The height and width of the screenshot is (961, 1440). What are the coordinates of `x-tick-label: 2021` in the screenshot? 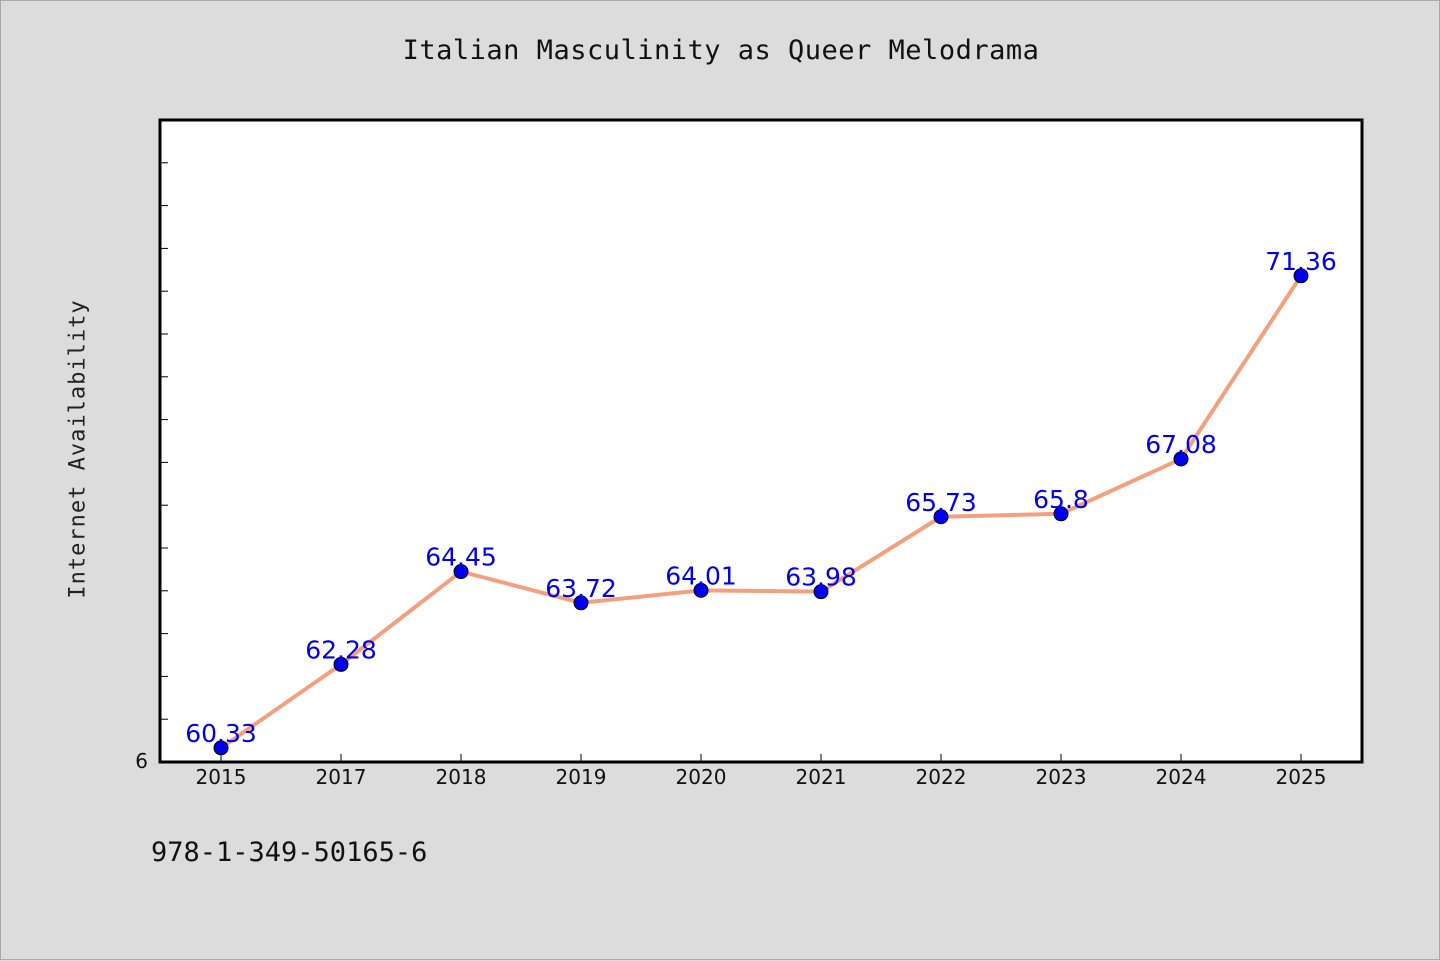 It's located at (821, 777).